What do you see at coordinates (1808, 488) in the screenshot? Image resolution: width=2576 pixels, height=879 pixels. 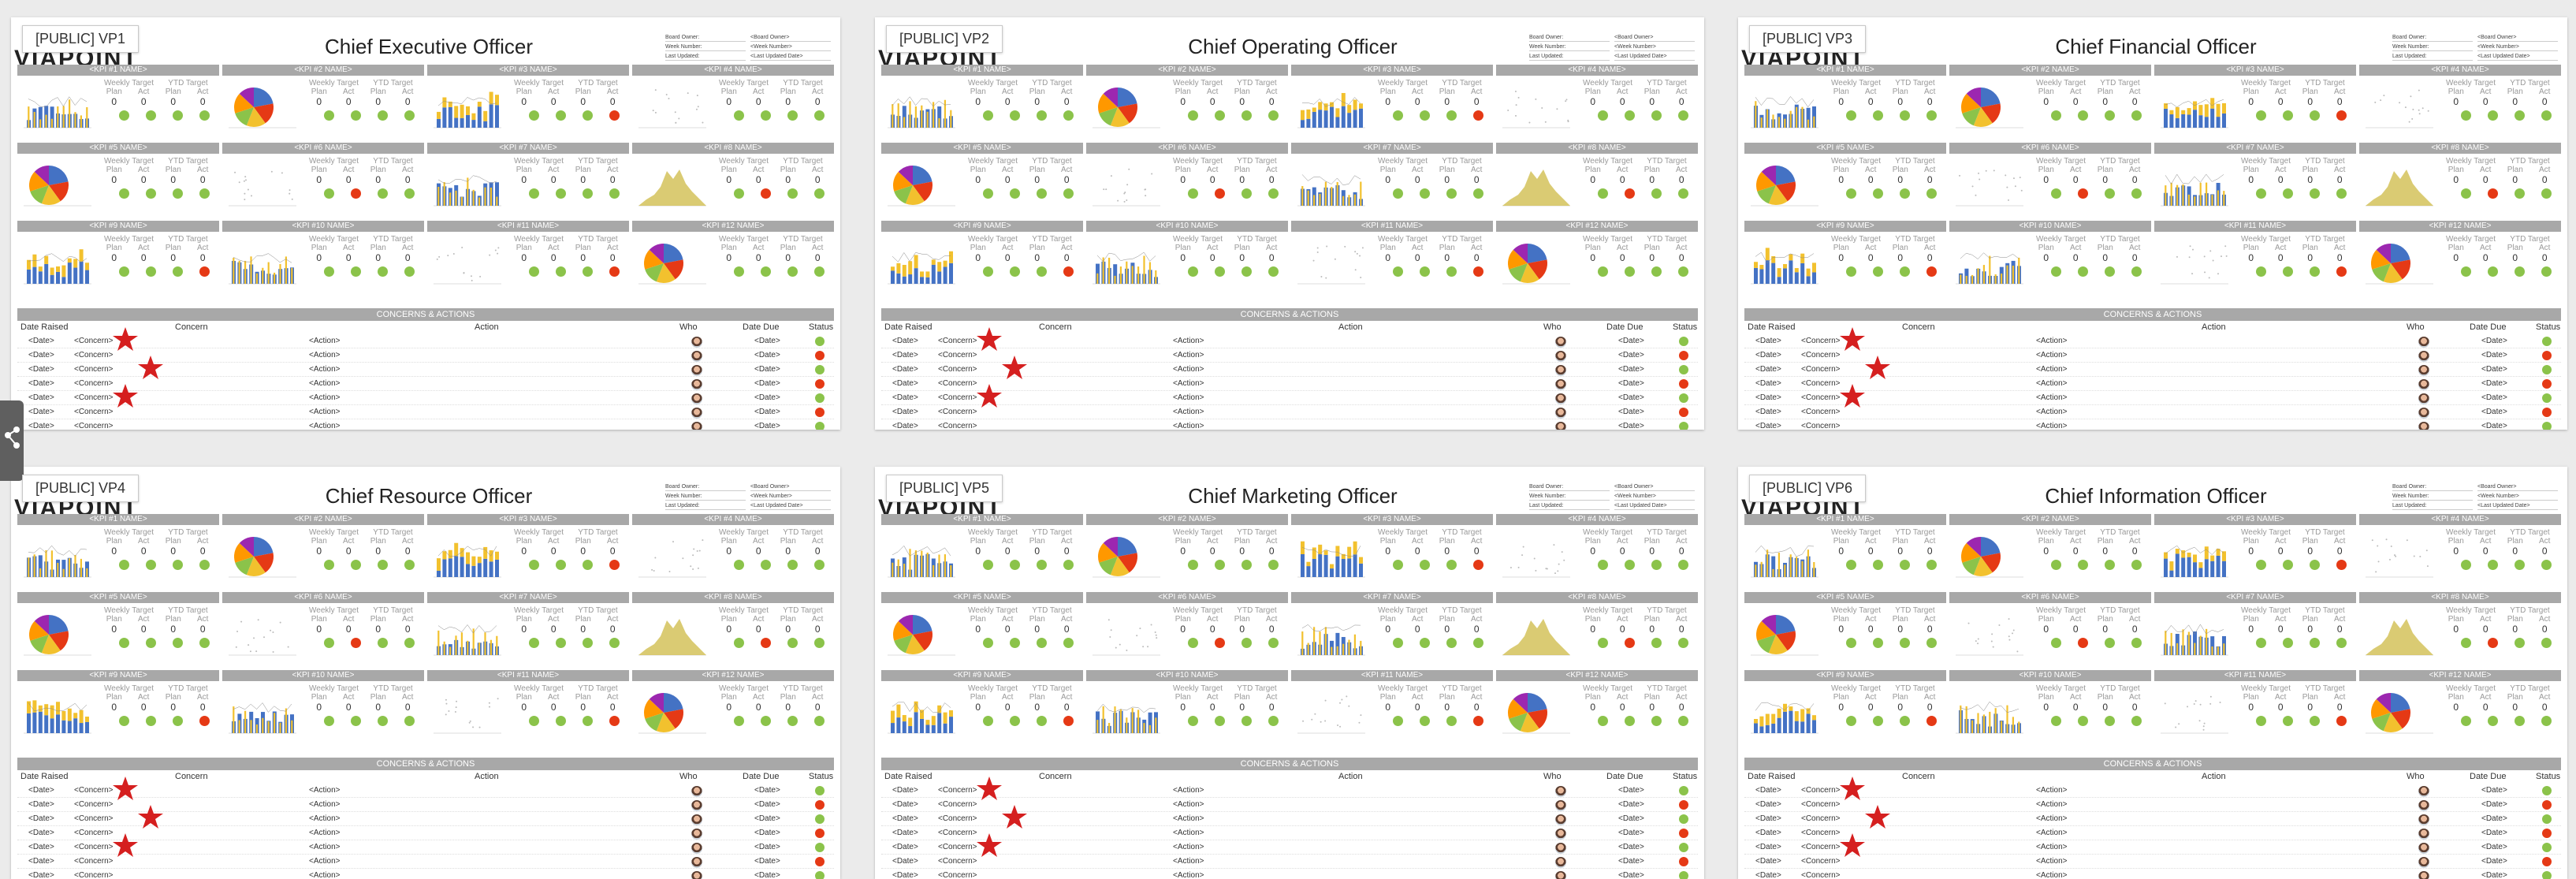 I see `panel-tag: [PUBLIC] VP6` at bounding box center [1808, 488].